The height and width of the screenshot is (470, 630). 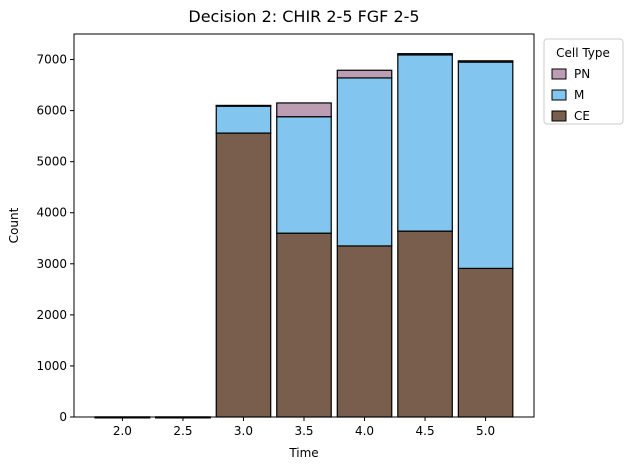 What do you see at coordinates (243, 119) in the screenshot?
I see `bar-m-3.0` at bounding box center [243, 119].